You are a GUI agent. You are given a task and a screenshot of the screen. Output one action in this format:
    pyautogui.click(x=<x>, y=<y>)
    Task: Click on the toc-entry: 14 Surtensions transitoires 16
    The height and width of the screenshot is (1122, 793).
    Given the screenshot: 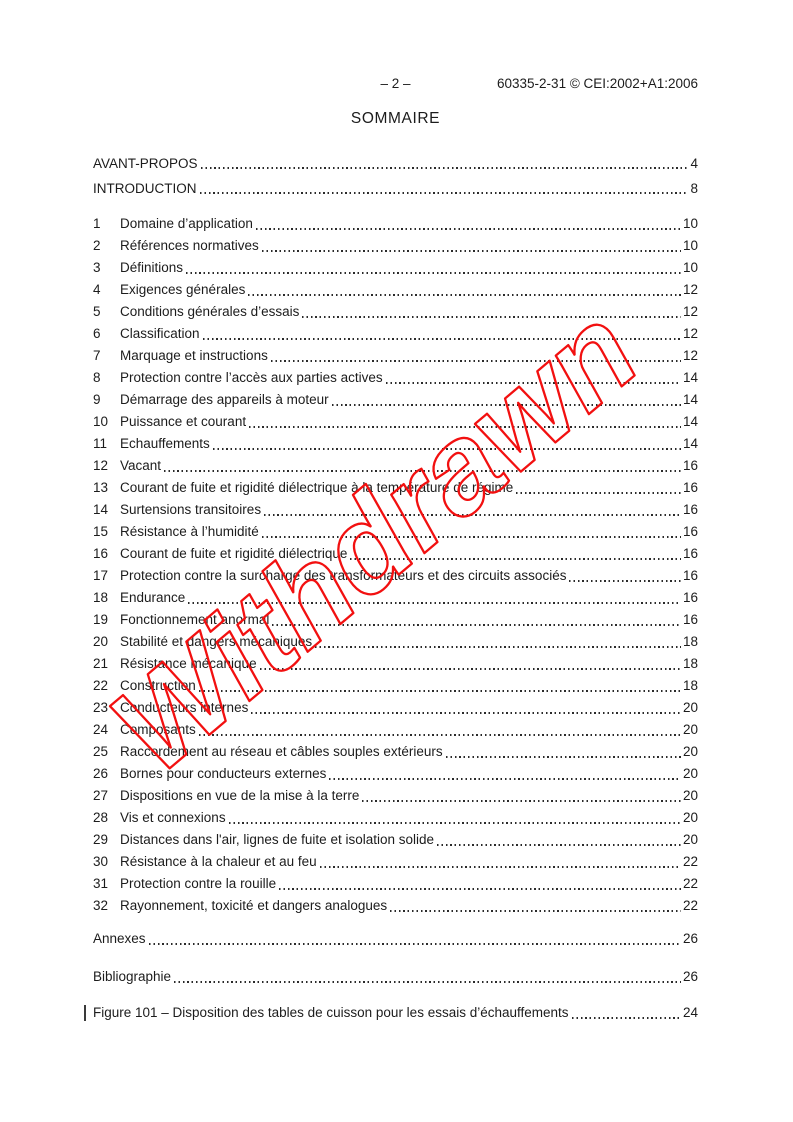 What is the action you would take?
    pyautogui.click(x=395, y=510)
    